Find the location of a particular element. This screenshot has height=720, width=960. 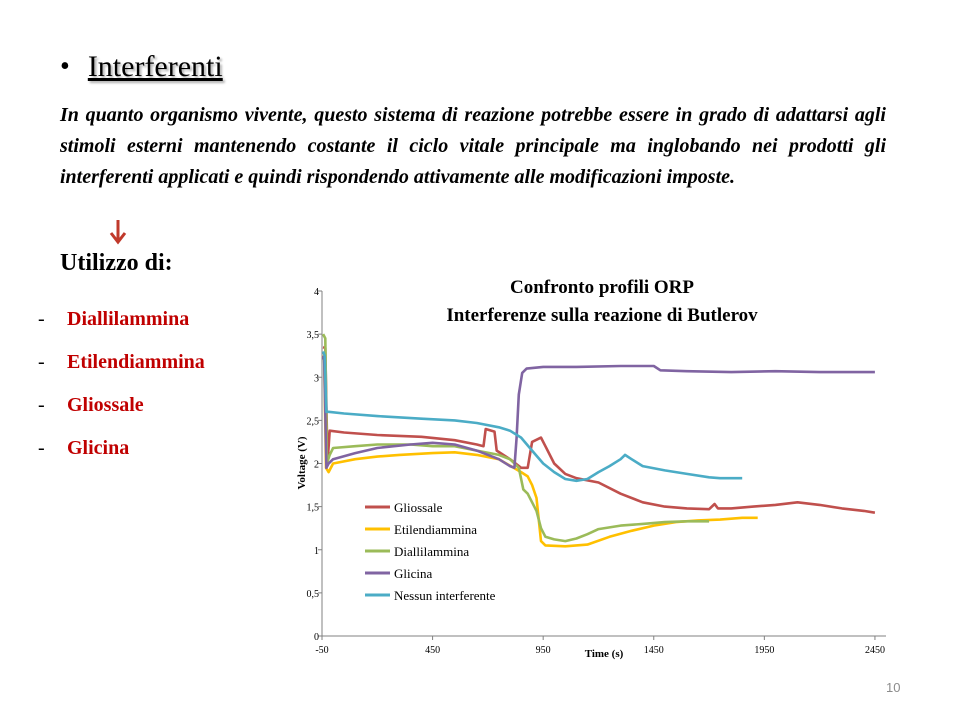

series-line-gliossale is located at coordinates (599, 429).